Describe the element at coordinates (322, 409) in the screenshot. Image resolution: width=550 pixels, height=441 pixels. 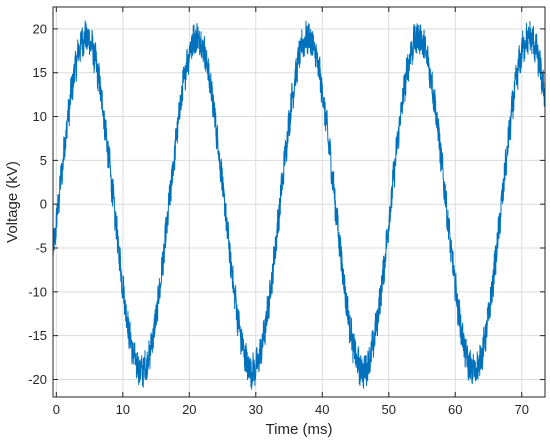
I see `x-tick-label: 40` at that location.